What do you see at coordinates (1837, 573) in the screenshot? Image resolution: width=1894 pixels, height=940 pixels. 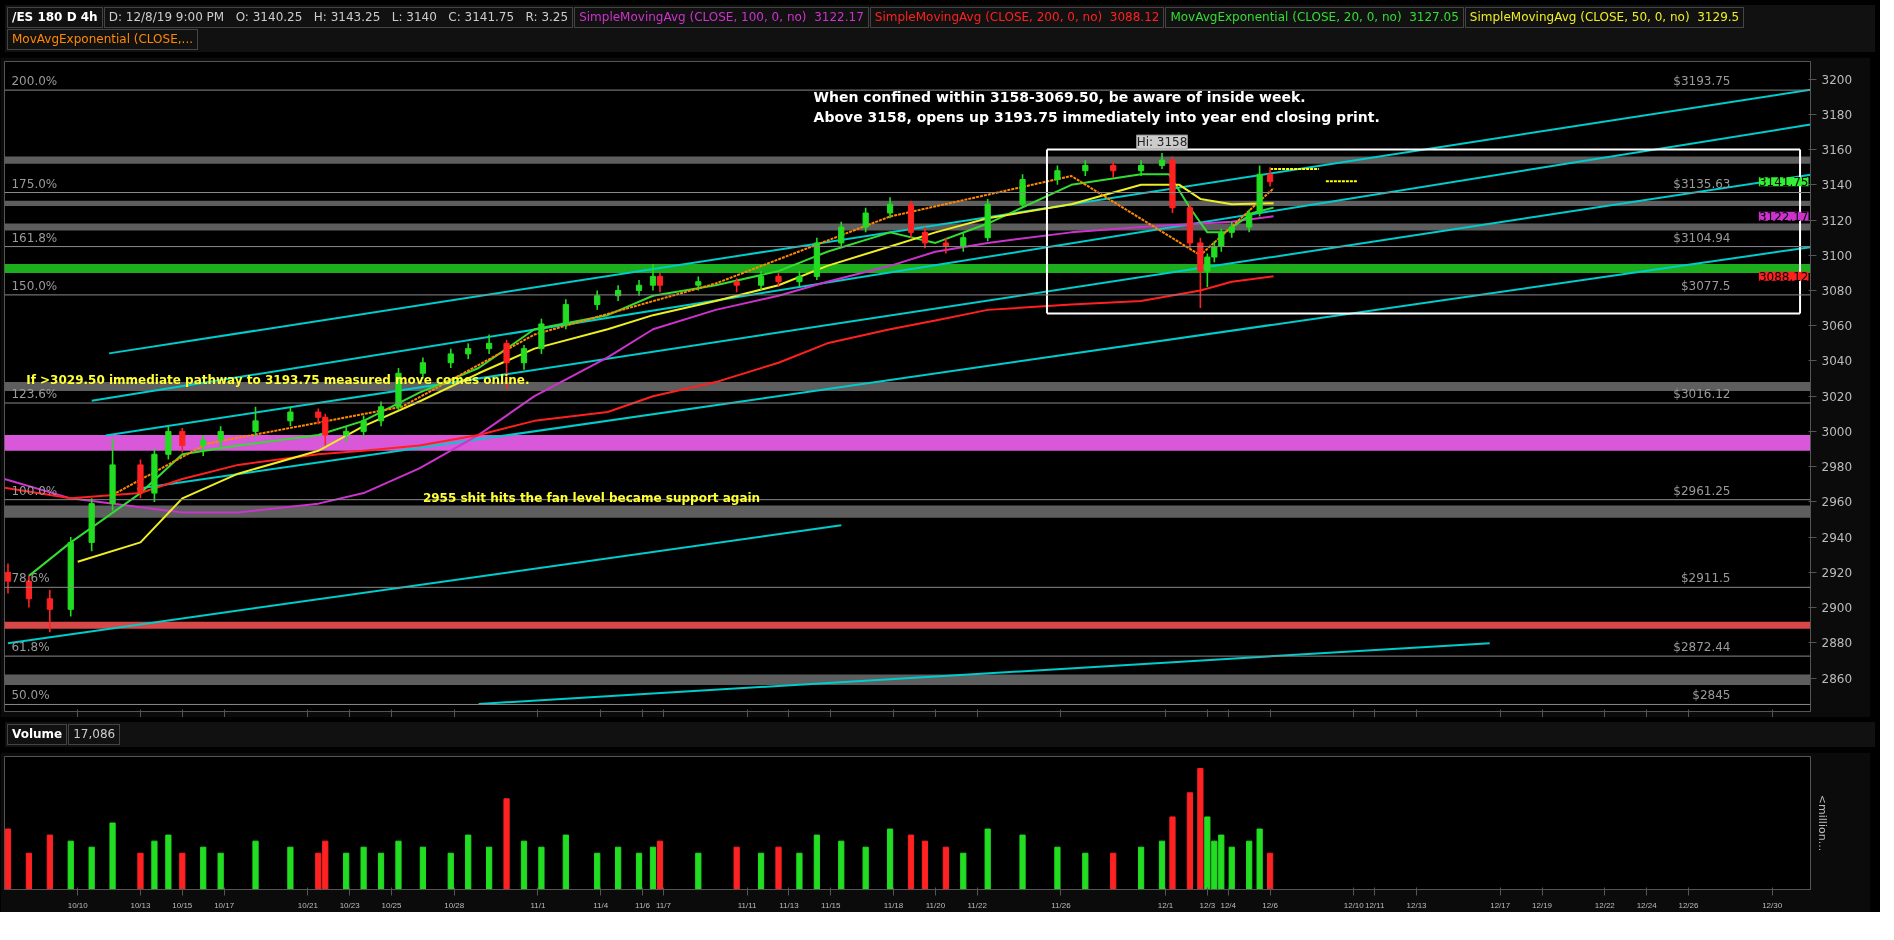 I see `y-tick-label: 2920` at bounding box center [1837, 573].